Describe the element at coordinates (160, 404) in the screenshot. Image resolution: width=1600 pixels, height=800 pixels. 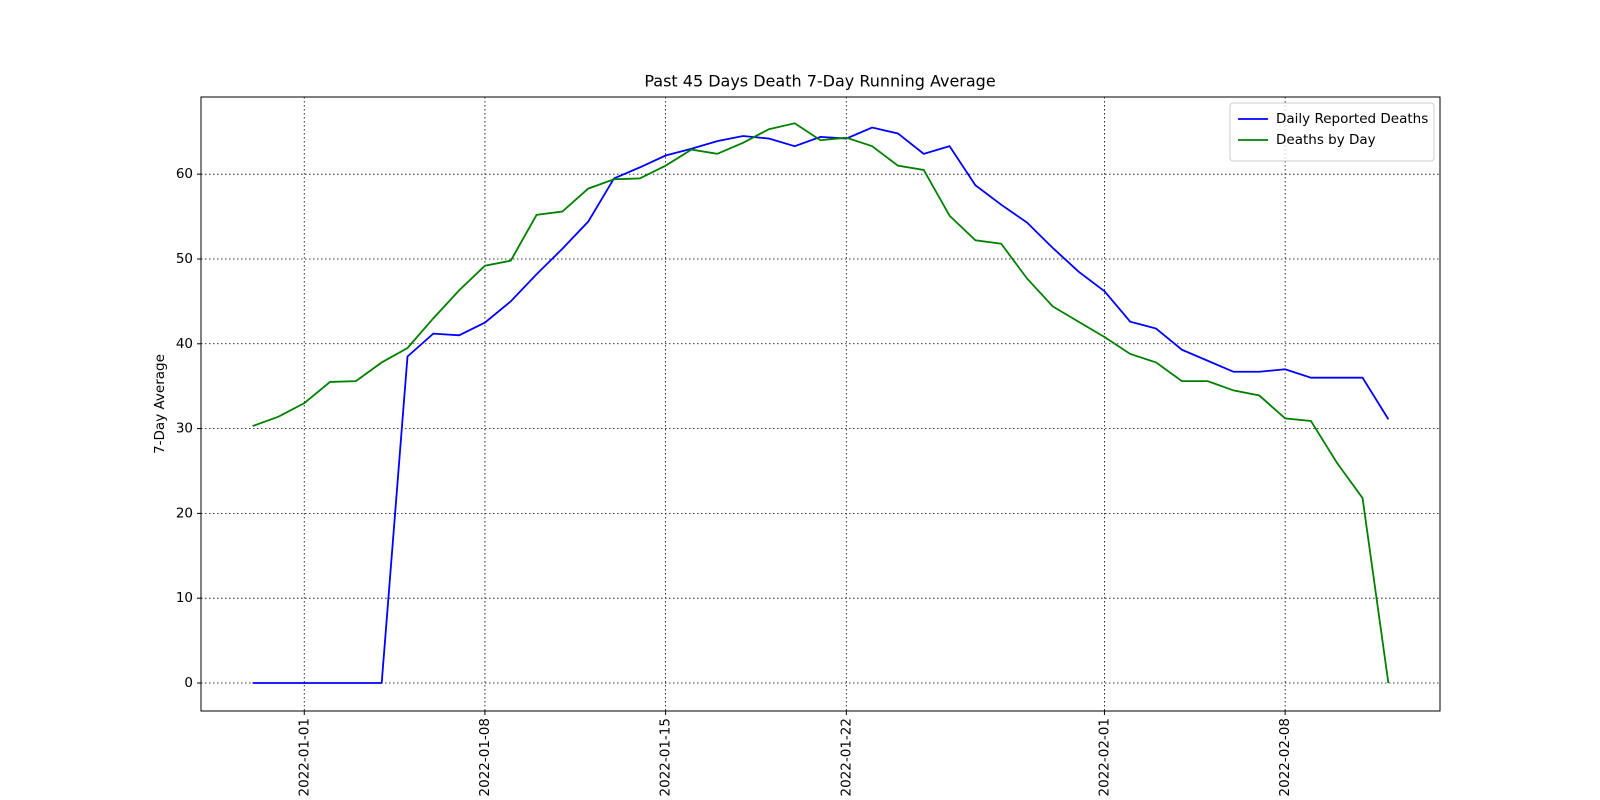
I see `y-axis-label: 7-Day Average` at that location.